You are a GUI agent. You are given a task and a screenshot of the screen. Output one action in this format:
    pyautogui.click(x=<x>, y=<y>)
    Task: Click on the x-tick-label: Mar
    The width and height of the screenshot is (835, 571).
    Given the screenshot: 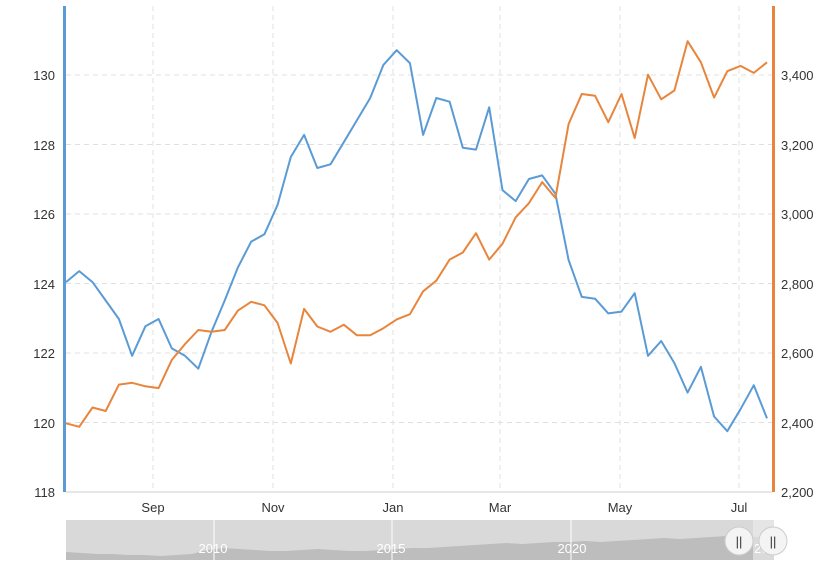 What is the action you would take?
    pyautogui.click(x=500, y=507)
    